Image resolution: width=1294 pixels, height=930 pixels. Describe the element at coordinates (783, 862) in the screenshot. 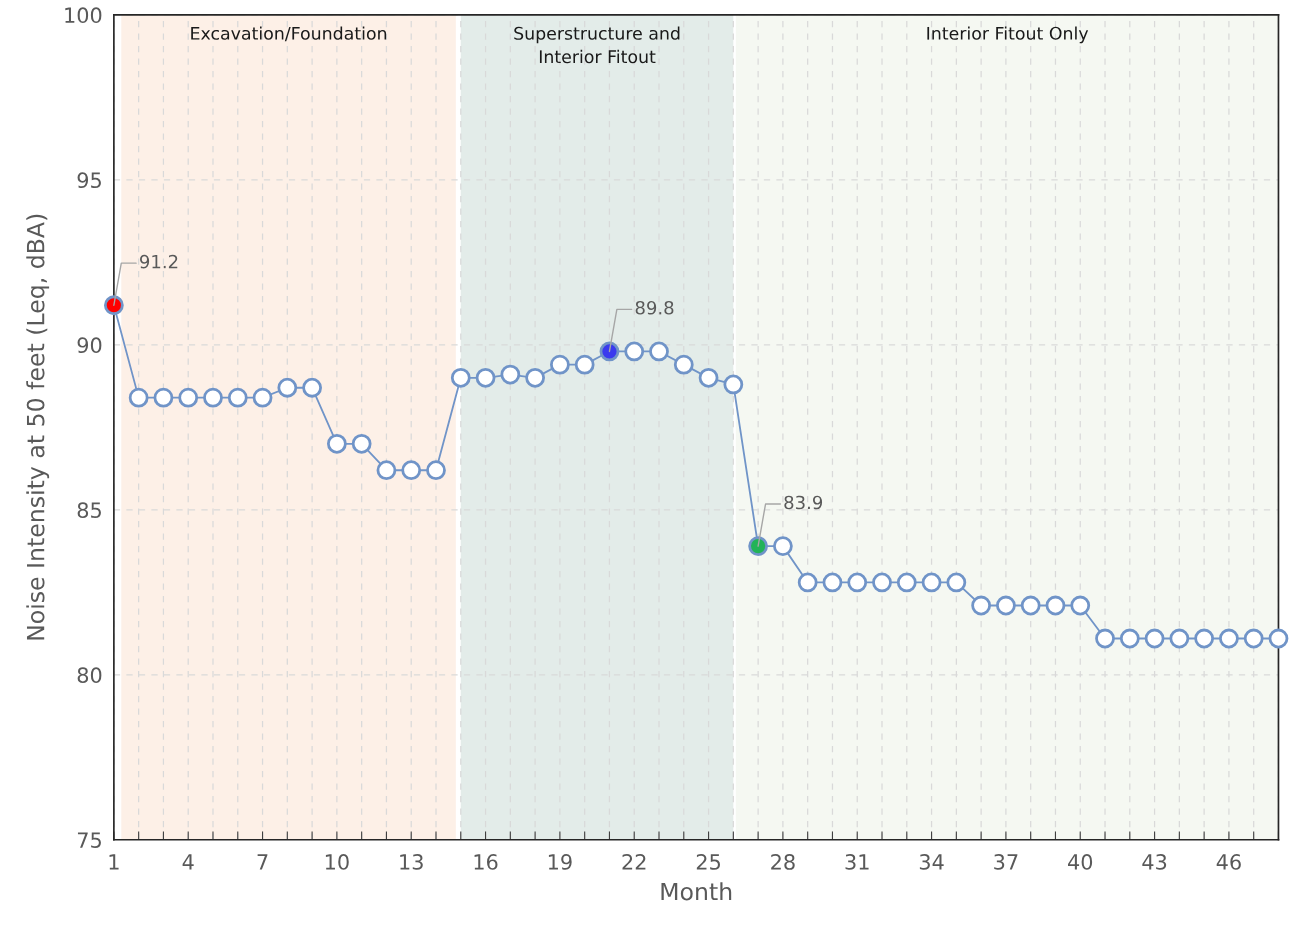

I see `x-tick-label: 28` at that location.